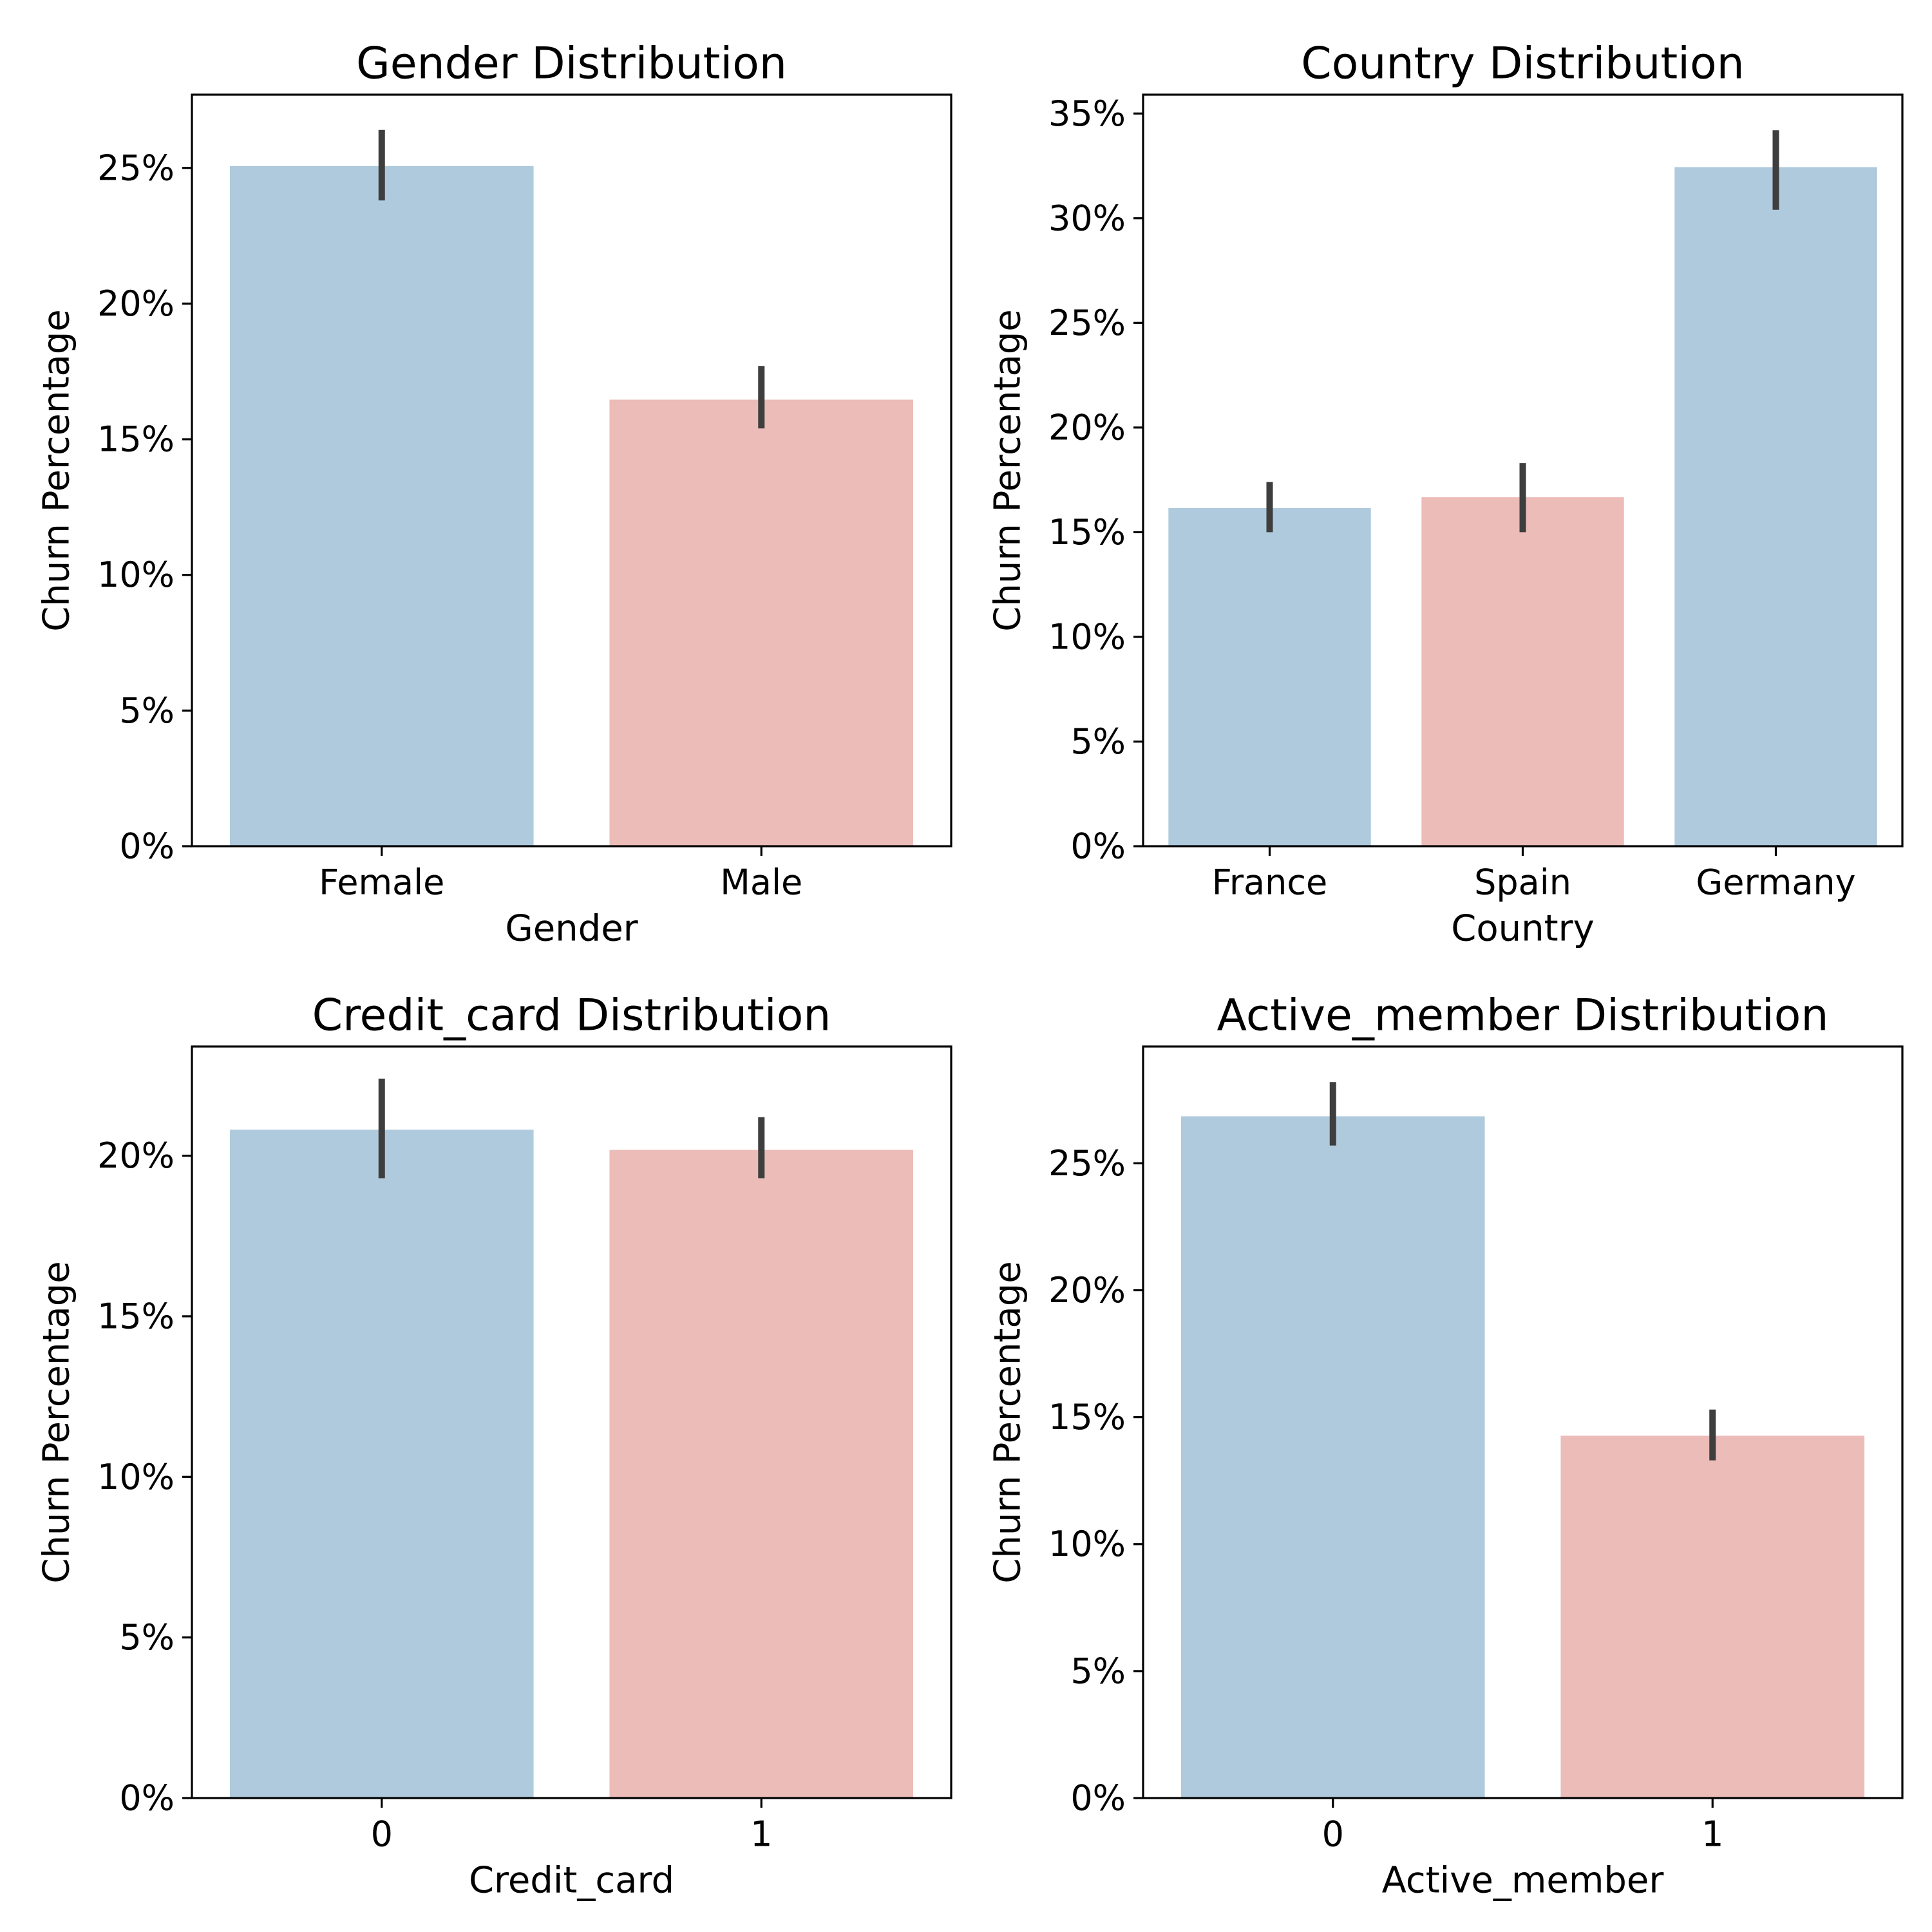 The width and height of the screenshot is (1932, 1932). What do you see at coordinates (1087, 113) in the screenshot?
I see `y-tick-label: 35%` at bounding box center [1087, 113].